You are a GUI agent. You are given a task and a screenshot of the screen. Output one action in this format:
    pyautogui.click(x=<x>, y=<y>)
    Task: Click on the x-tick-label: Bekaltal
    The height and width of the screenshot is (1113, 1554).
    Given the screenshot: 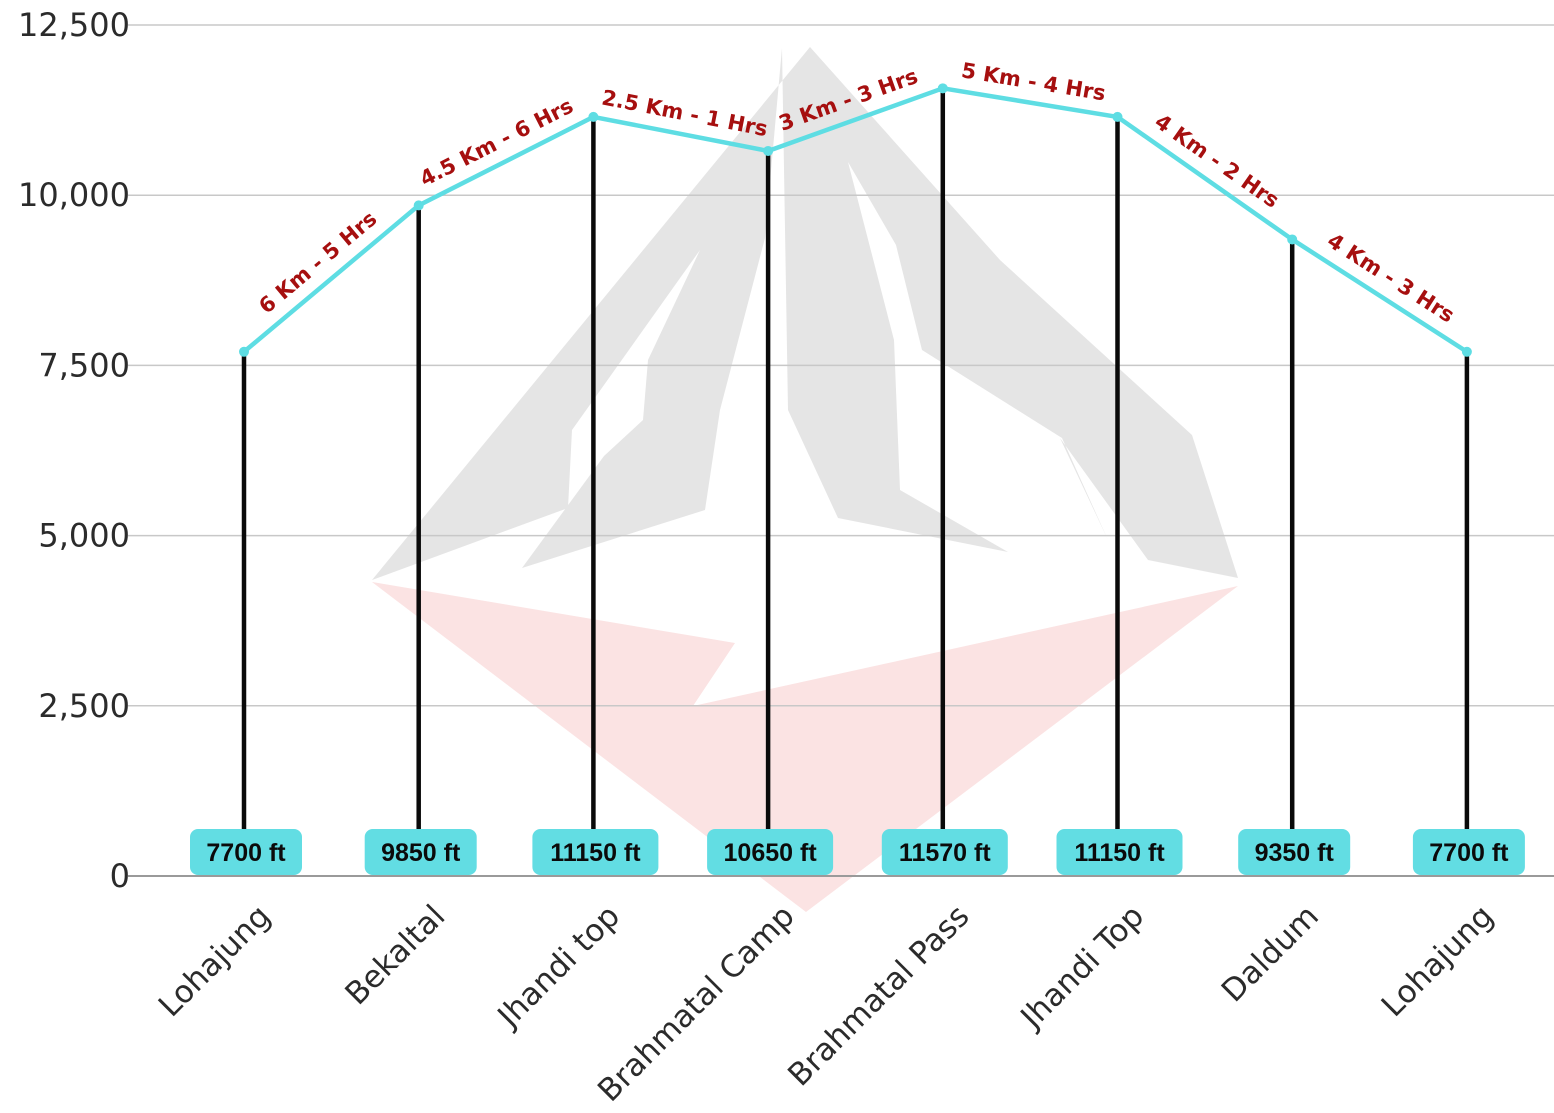 What is the action you would take?
    pyautogui.click(x=395, y=955)
    